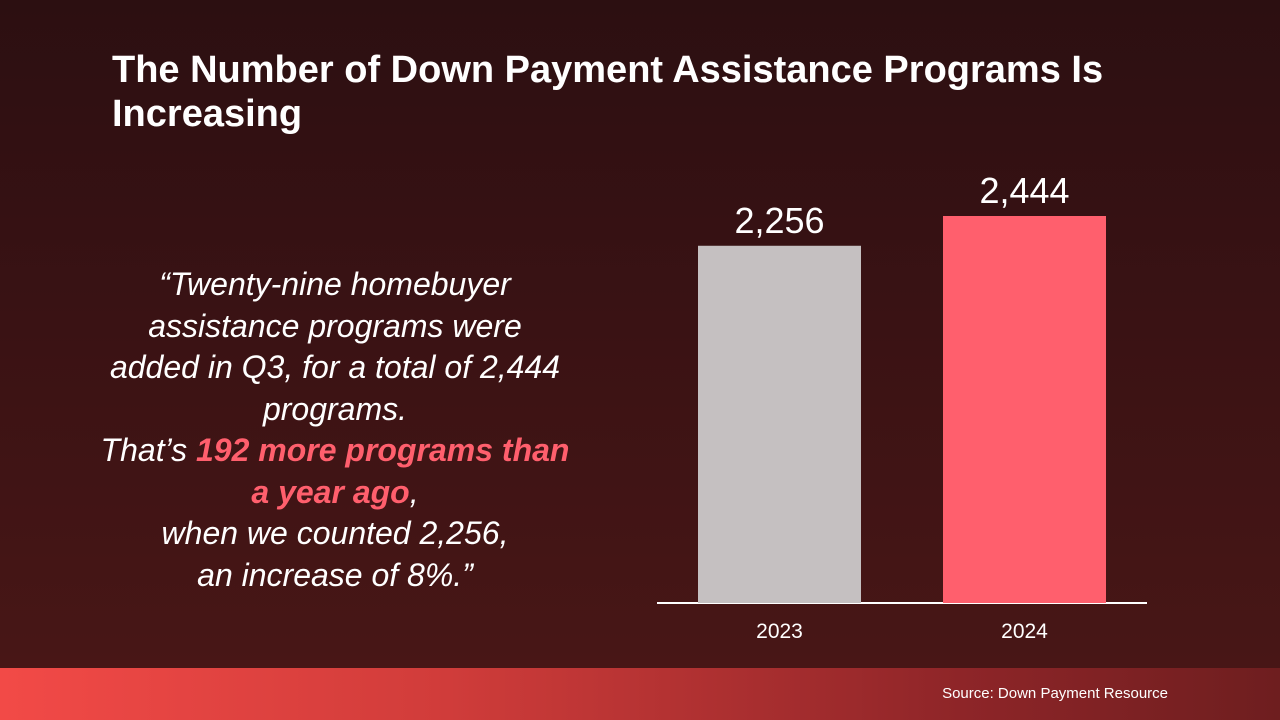  What do you see at coordinates (335, 533) in the screenshot?
I see `quote-line-3: when we counted 2,256,` at bounding box center [335, 533].